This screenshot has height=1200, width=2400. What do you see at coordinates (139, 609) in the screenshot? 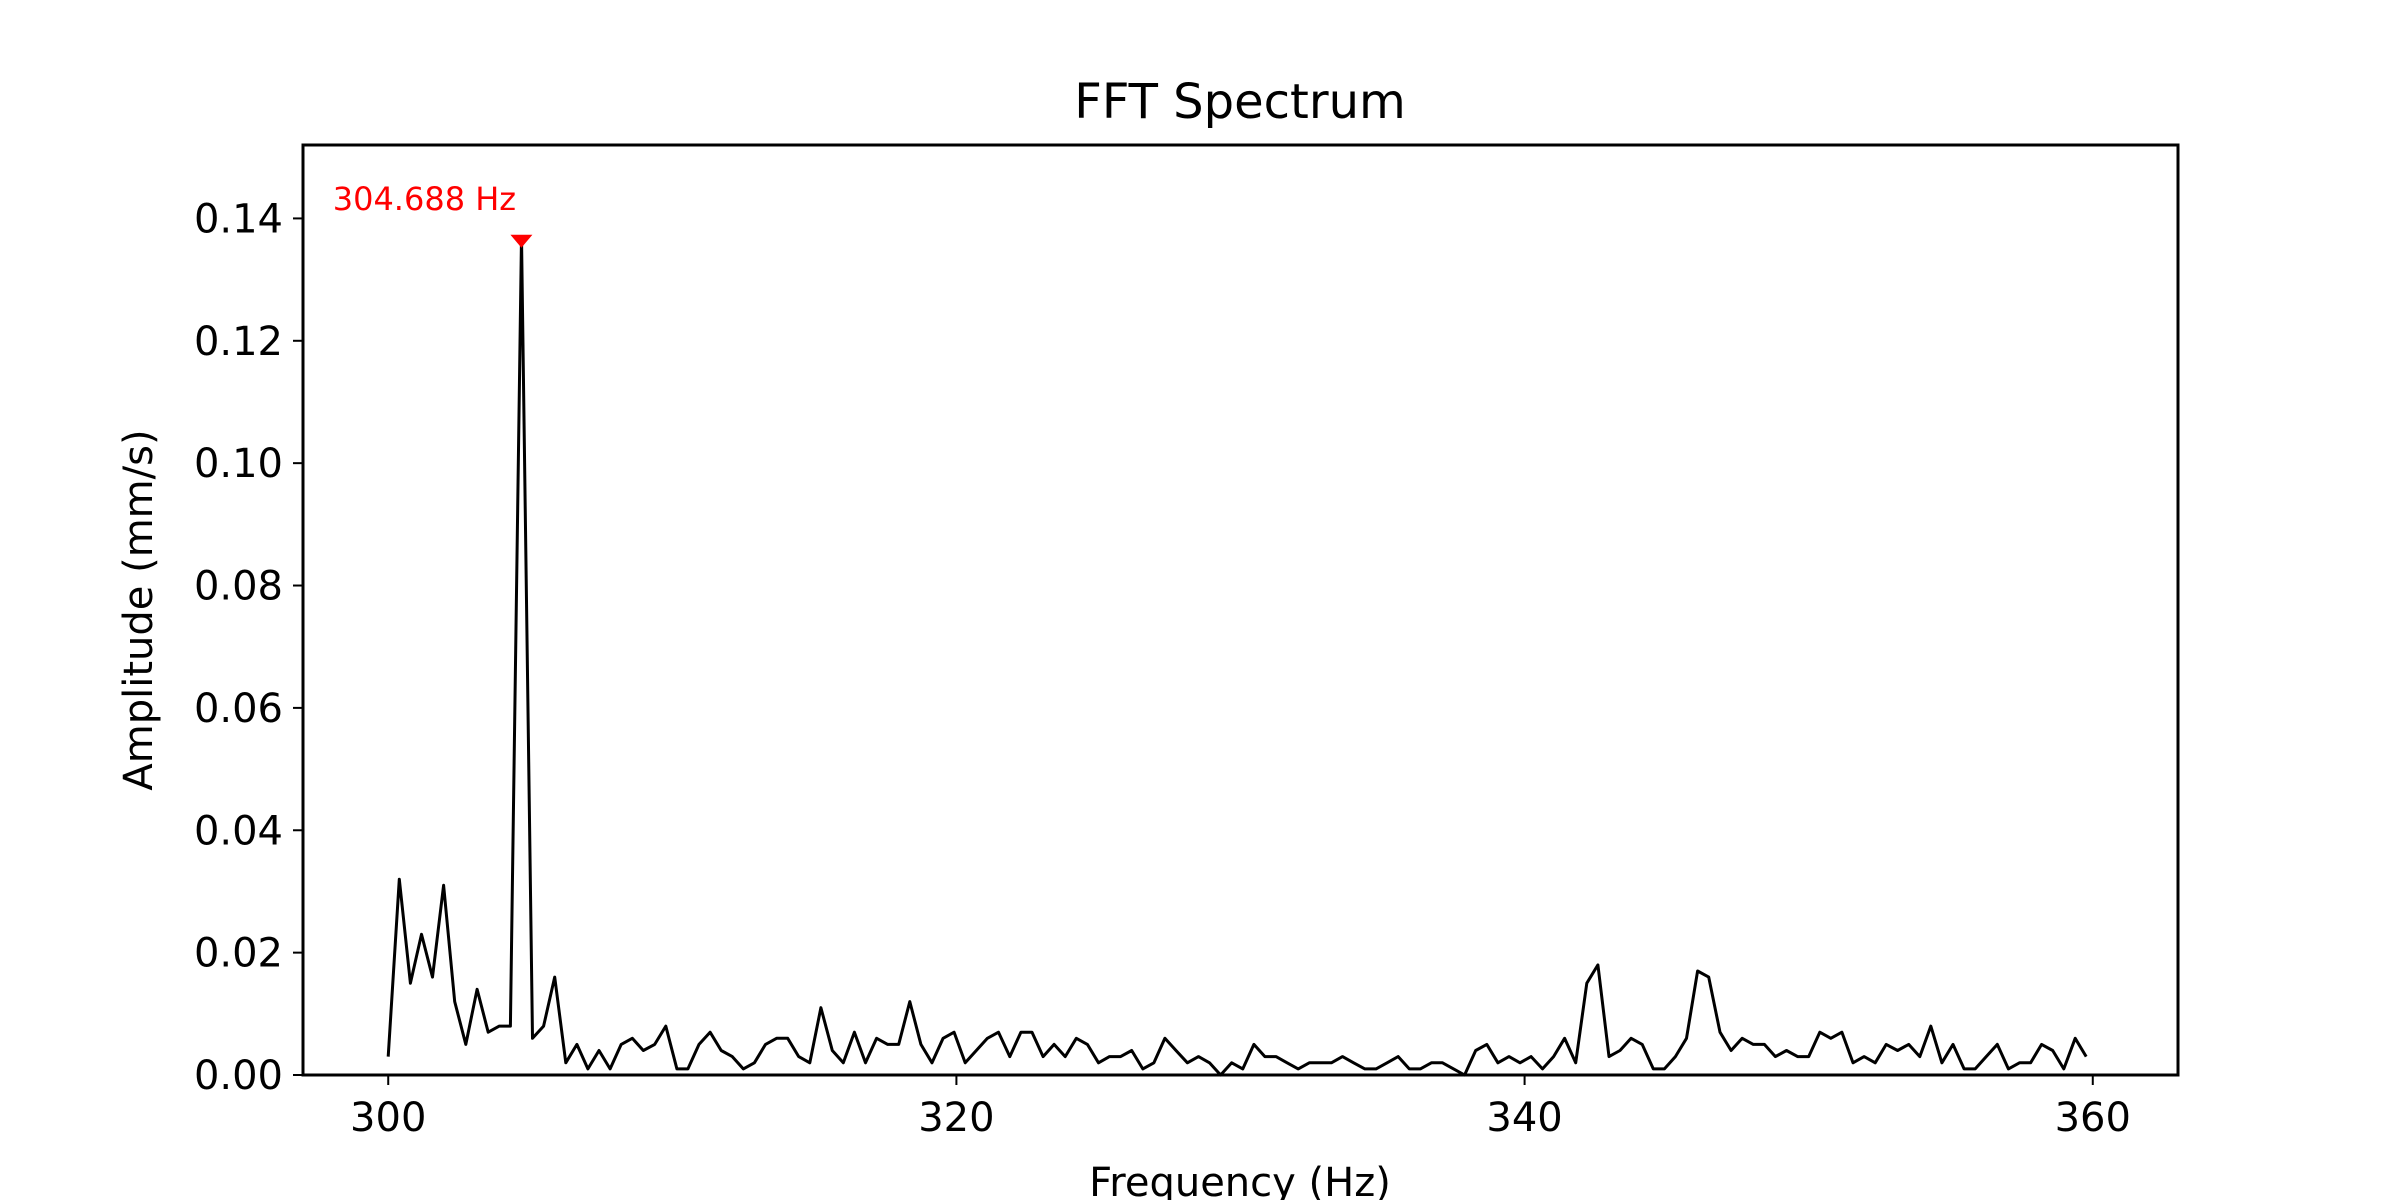
I see `y-axis-label: Amplitude (mm/s)` at bounding box center [139, 609].